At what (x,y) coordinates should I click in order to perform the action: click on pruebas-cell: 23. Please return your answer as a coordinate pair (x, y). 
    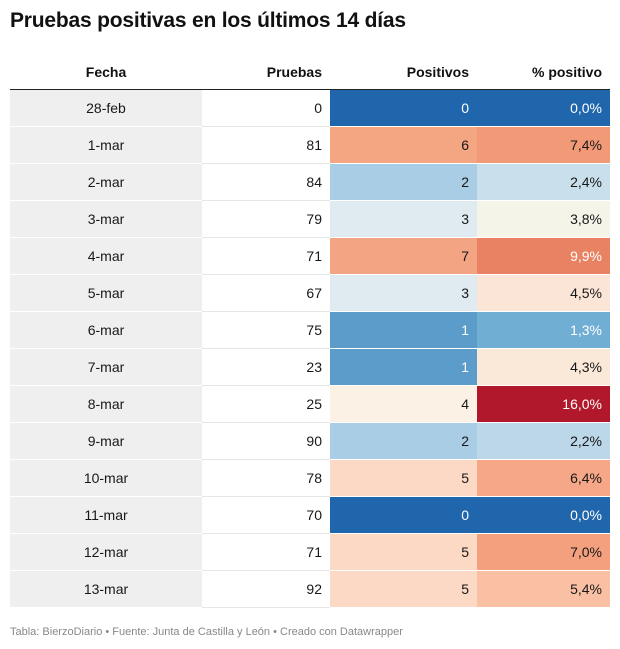
    Looking at the image, I should click on (266, 367).